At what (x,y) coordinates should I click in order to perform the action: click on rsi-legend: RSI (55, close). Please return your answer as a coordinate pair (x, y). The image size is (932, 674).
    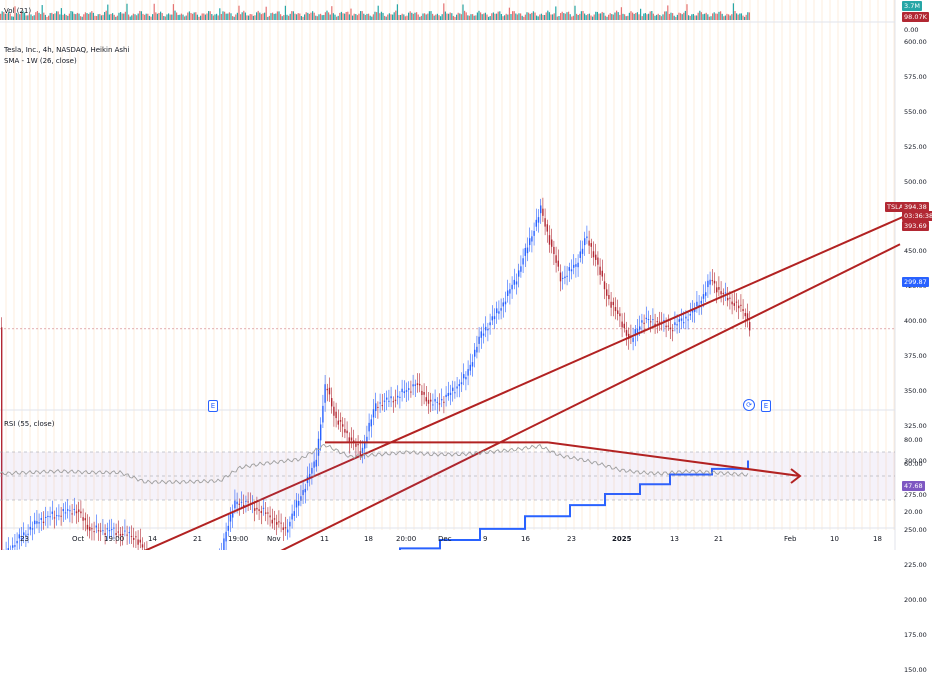
    Looking at the image, I should click on (29, 424).